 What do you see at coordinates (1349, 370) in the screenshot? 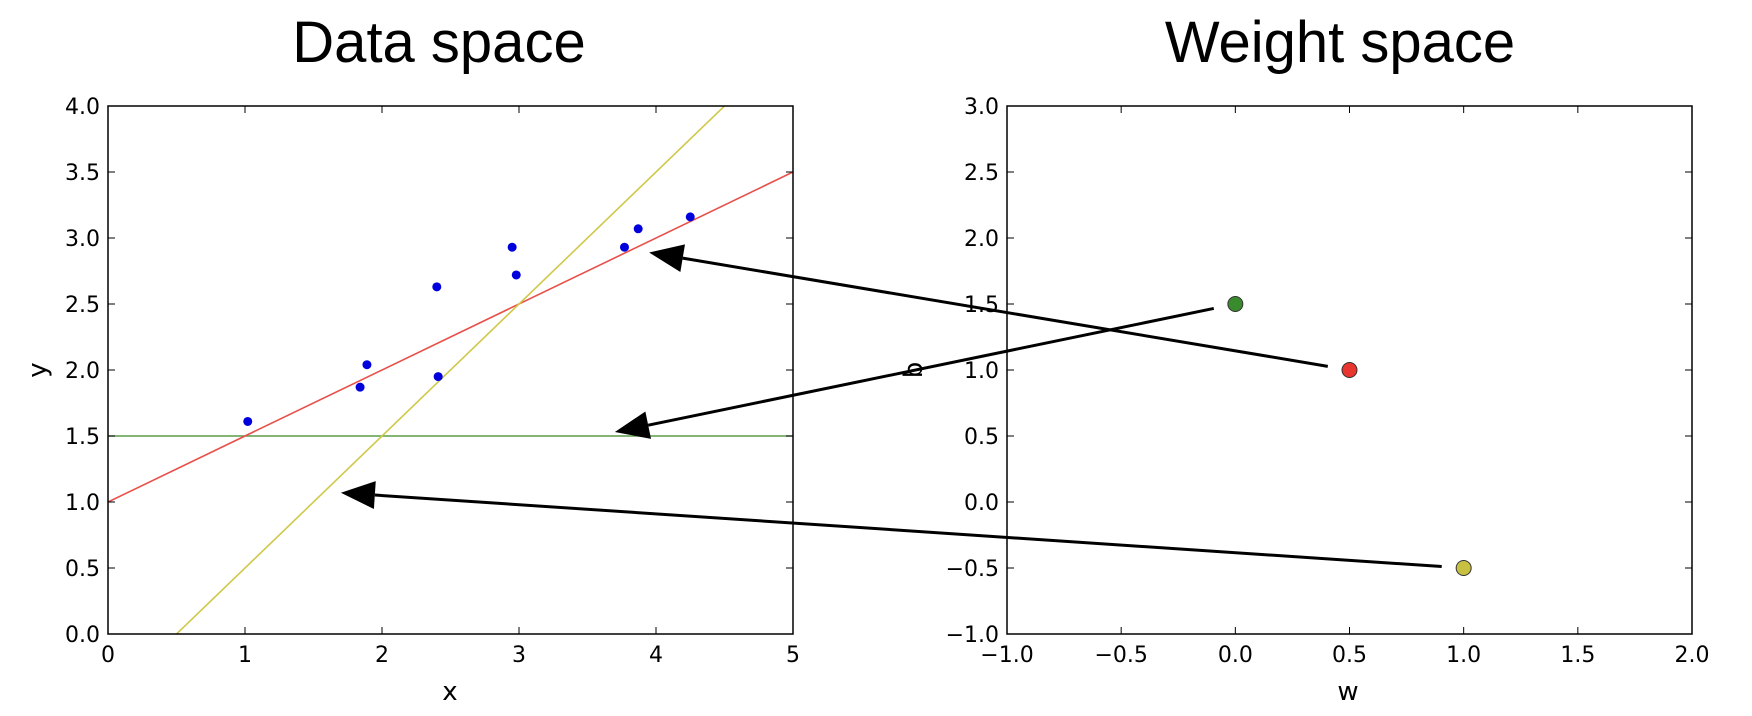
I see `red-point` at bounding box center [1349, 370].